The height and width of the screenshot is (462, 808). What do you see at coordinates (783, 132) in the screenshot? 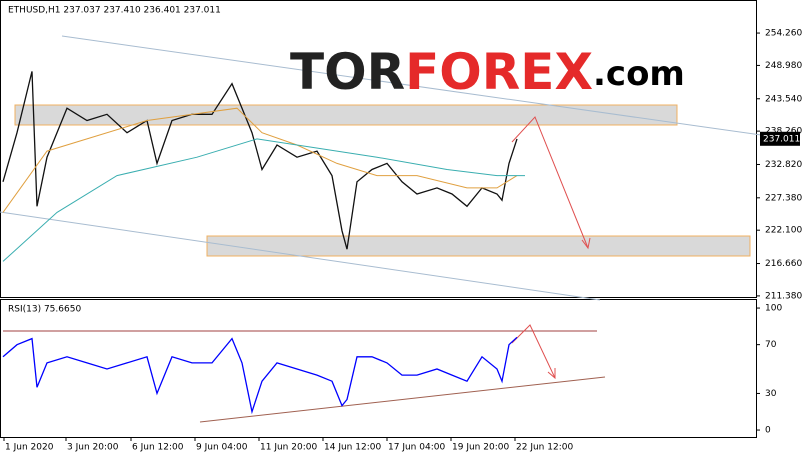
I see `y-tick-label: 238.260` at bounding box center [783, 132].